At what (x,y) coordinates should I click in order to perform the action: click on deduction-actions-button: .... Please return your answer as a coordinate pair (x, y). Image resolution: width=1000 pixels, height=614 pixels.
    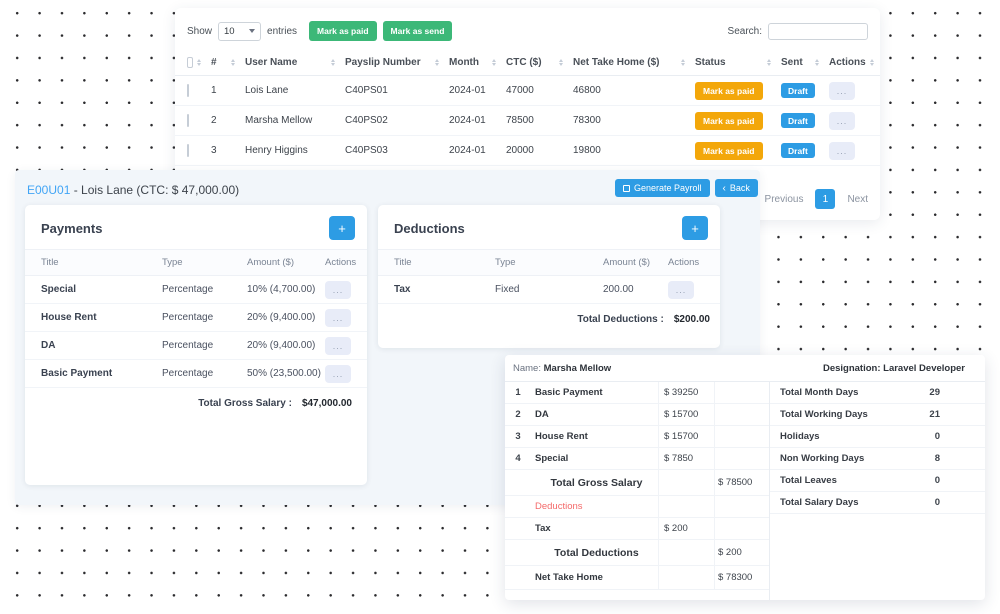
    Looking at the image, I should click on (681, 289).